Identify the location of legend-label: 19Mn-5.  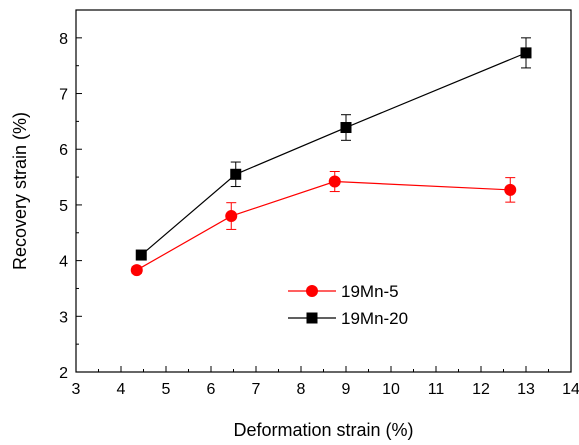
(370, 291).